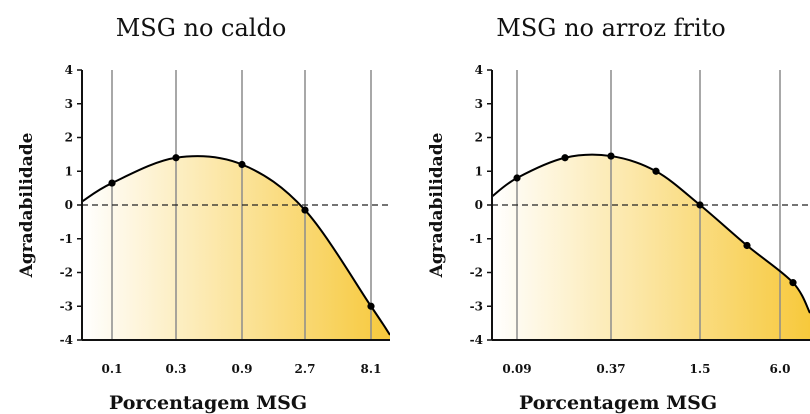  Describe the element at coordinates (516, 369) in the screenshot. I see `x-tick-label: 0.09` at that location.